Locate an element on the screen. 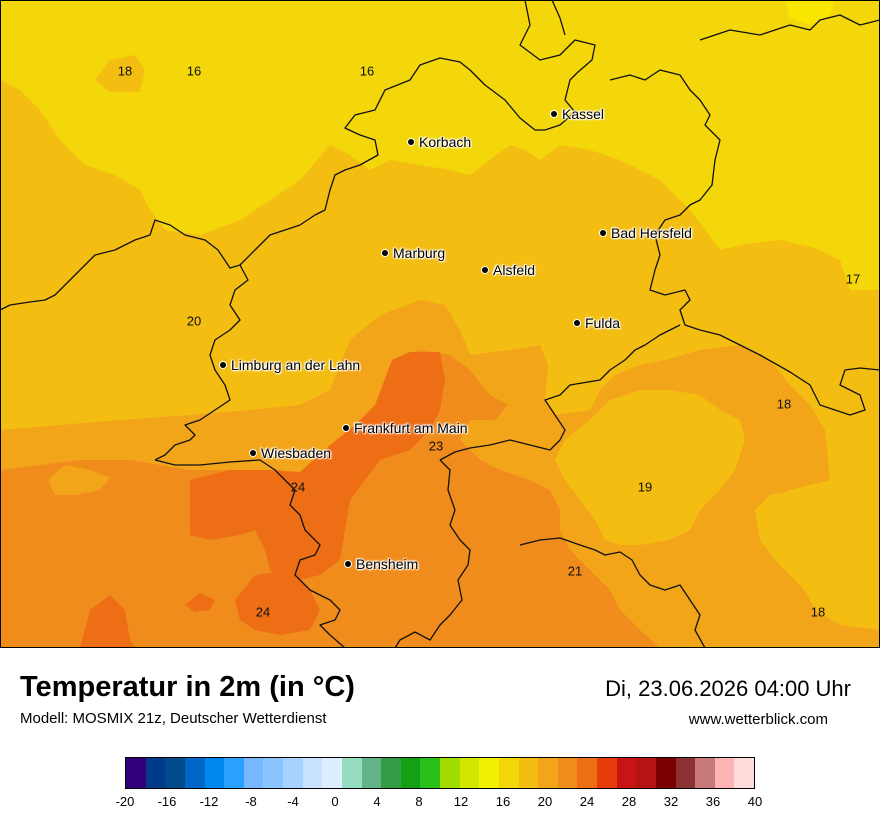 This screenshot has height=830, width=880. scale-tick-label: 4 is located at coordinates (377, 801).